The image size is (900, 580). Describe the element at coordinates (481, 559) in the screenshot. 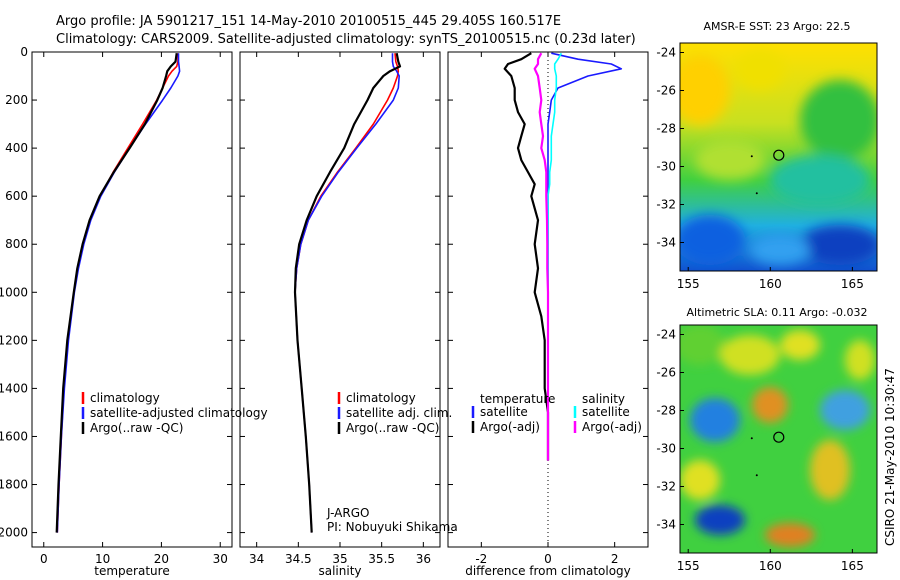

I see `x-tick-label: -2` at that location.